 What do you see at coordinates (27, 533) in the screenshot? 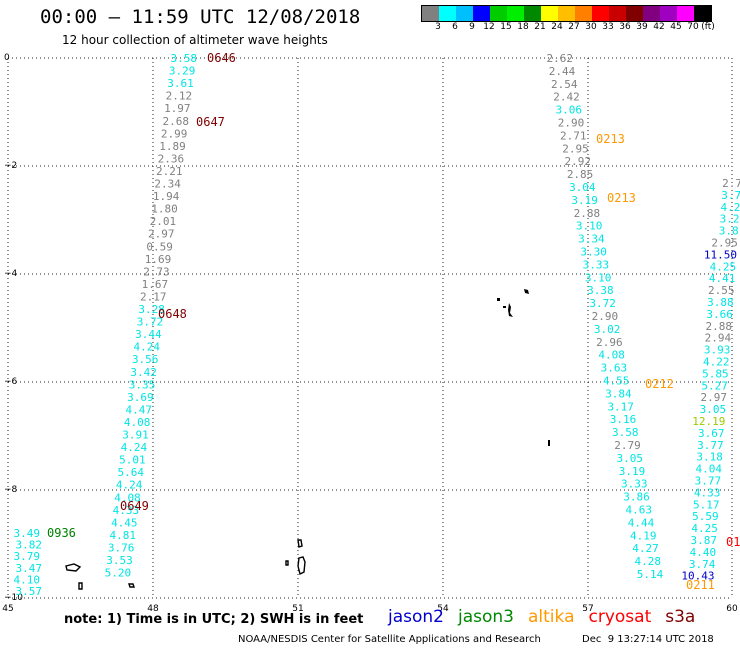
I see `wave-height-value: 3.49` at bounding box center [27, 533].